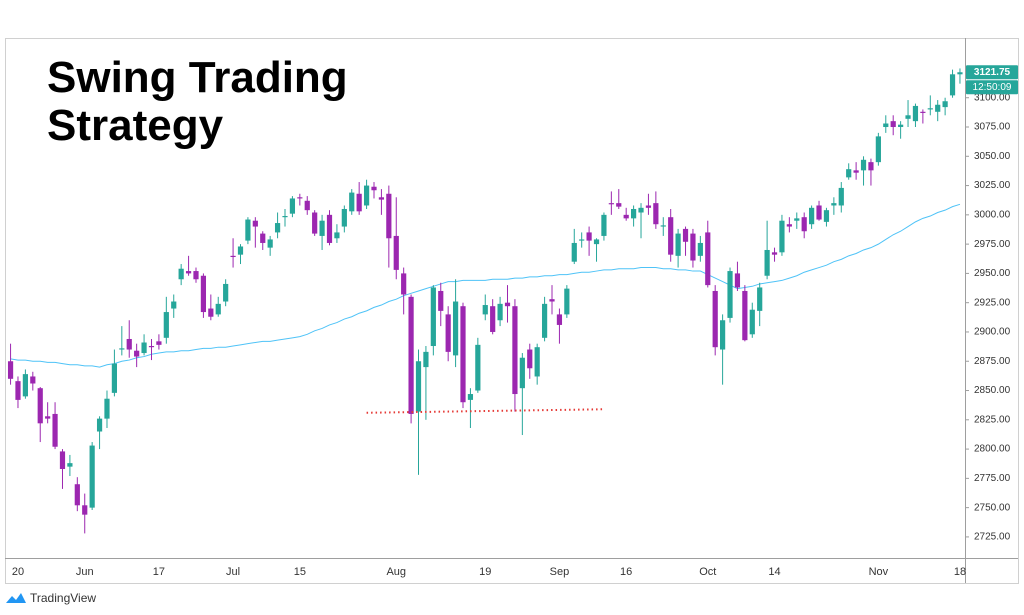  What do you see at coordinates (992, 507) in the screenshot?
I see `y-tick-label: 2750.00` at bounding box center [992, 507].